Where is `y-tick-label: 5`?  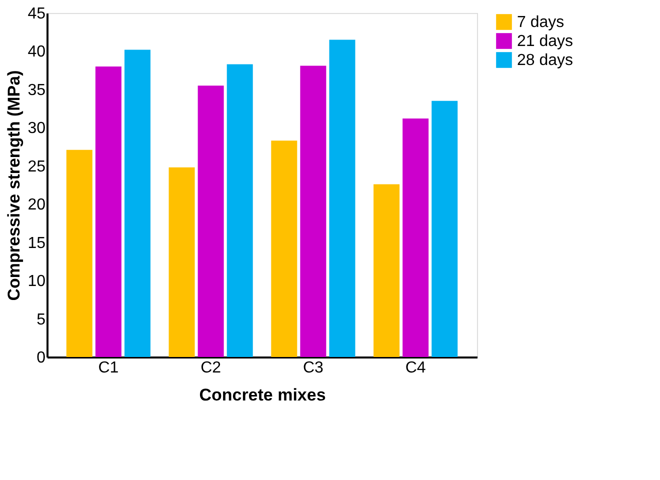 y-tick-label: 5 is located at coordinates (41, 319).